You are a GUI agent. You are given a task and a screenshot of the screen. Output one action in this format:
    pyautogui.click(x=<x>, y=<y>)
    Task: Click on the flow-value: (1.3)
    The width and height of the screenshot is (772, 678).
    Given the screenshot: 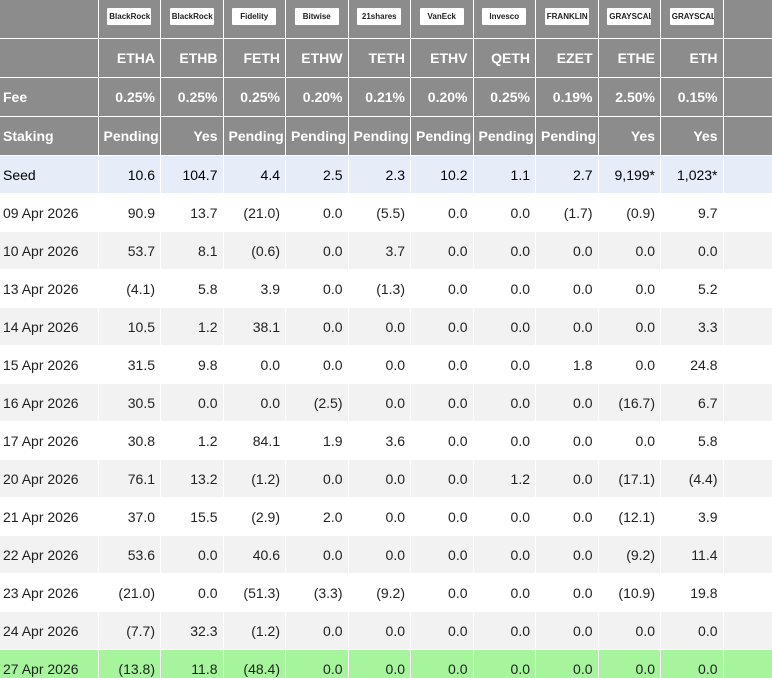 What is the action you would take?
    pyautogui.click(x=379, y=288)
    